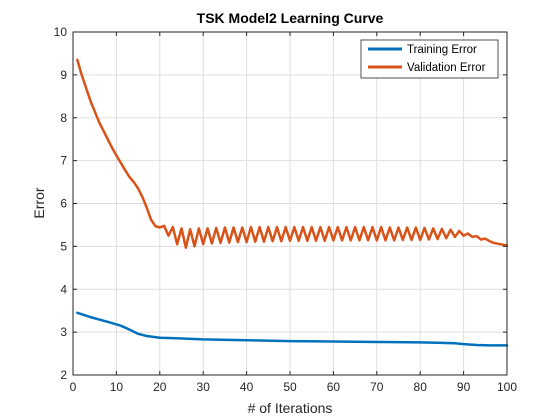 This screenshot has height=420, width=560. I want to click on y-tick-label: 6, so click(63, 204).